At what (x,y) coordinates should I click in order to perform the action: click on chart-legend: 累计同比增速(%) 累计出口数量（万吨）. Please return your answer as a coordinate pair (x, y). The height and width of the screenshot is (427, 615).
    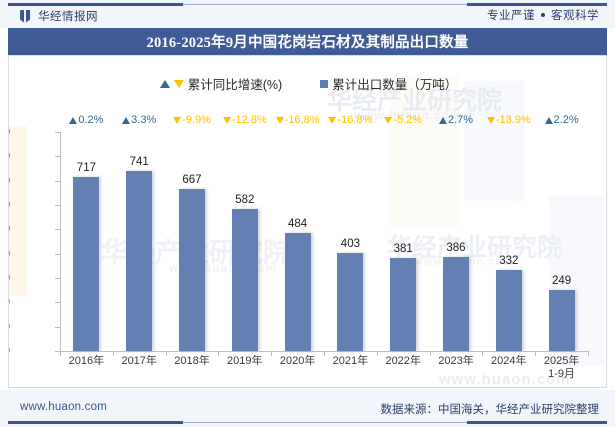
    Looking at the image, I should click on (307, 83).